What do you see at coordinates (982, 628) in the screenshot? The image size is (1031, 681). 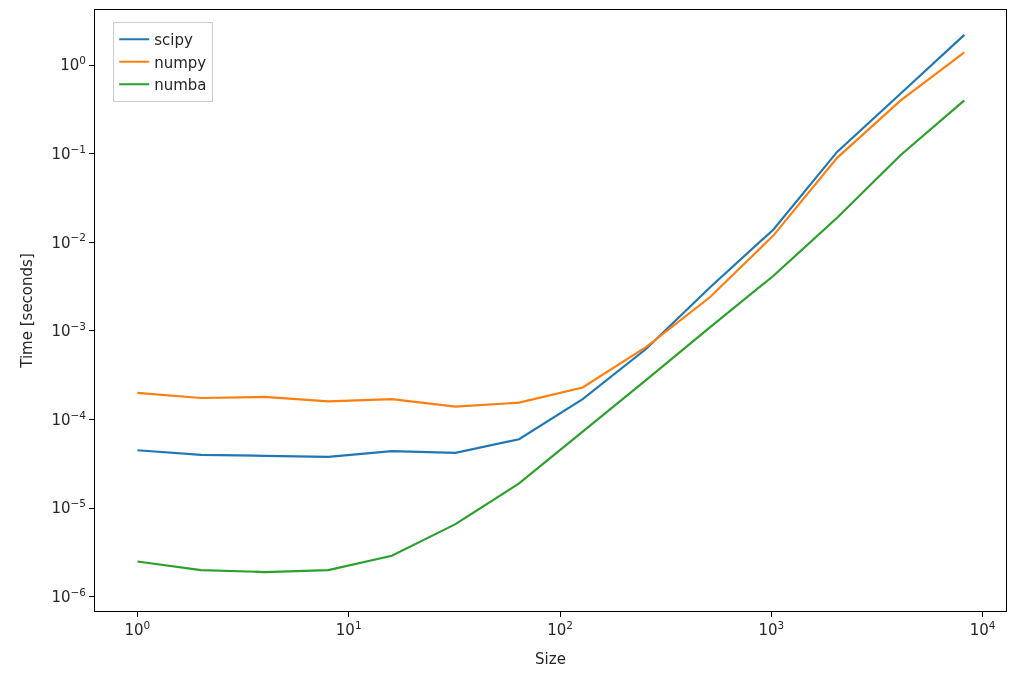 I see `x-tick-label: 10$^{4}$` at bounding box center [982, 628].